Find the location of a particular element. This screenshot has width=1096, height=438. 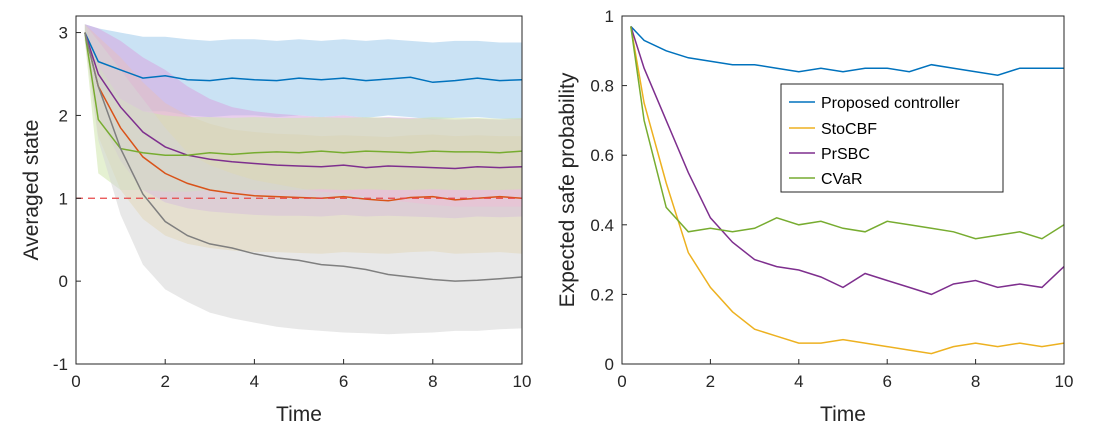

legend-label-cvar: CVaR is located at coordinates (842, 179).